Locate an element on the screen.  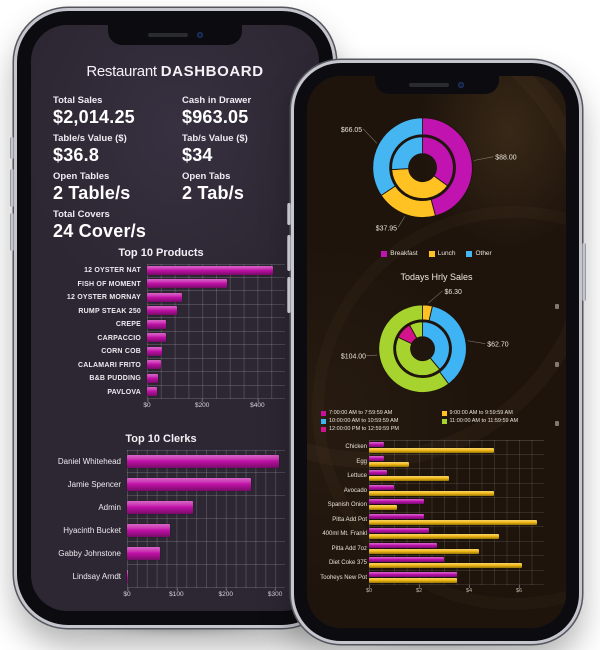
x-tick-label: $4 is located at coordinates (469, 589).